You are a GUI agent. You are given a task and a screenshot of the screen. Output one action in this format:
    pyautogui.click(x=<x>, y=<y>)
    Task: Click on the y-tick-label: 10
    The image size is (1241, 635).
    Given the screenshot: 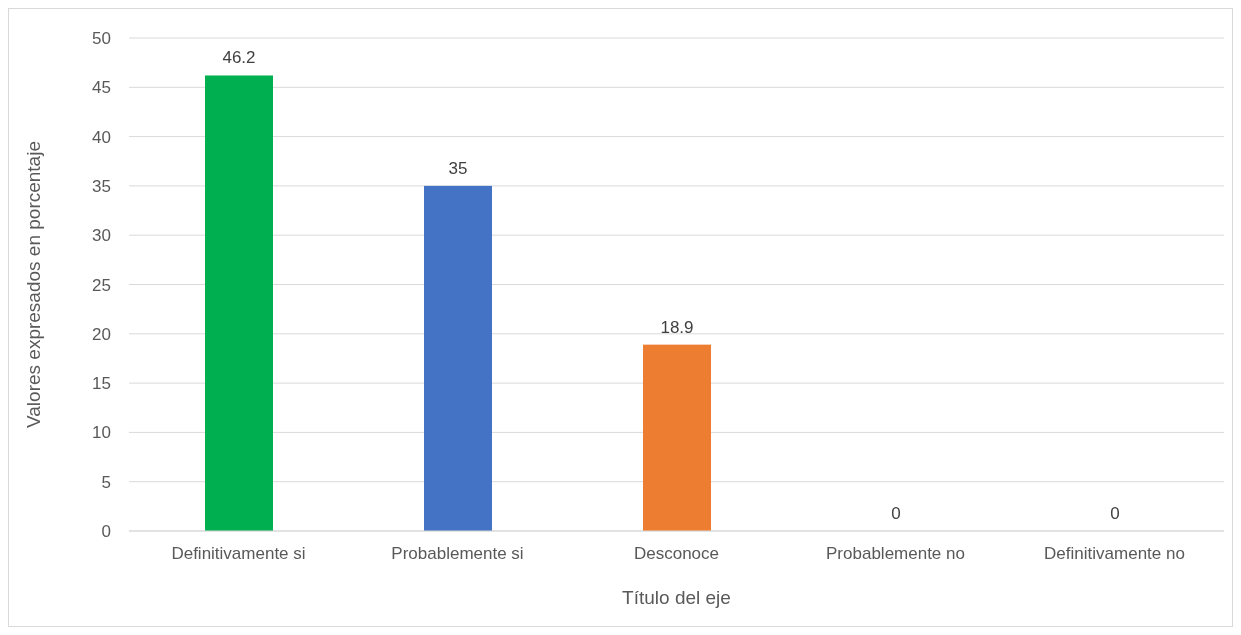 What is the action you would take?
    pyautogui.click(x=101, y=433)
    